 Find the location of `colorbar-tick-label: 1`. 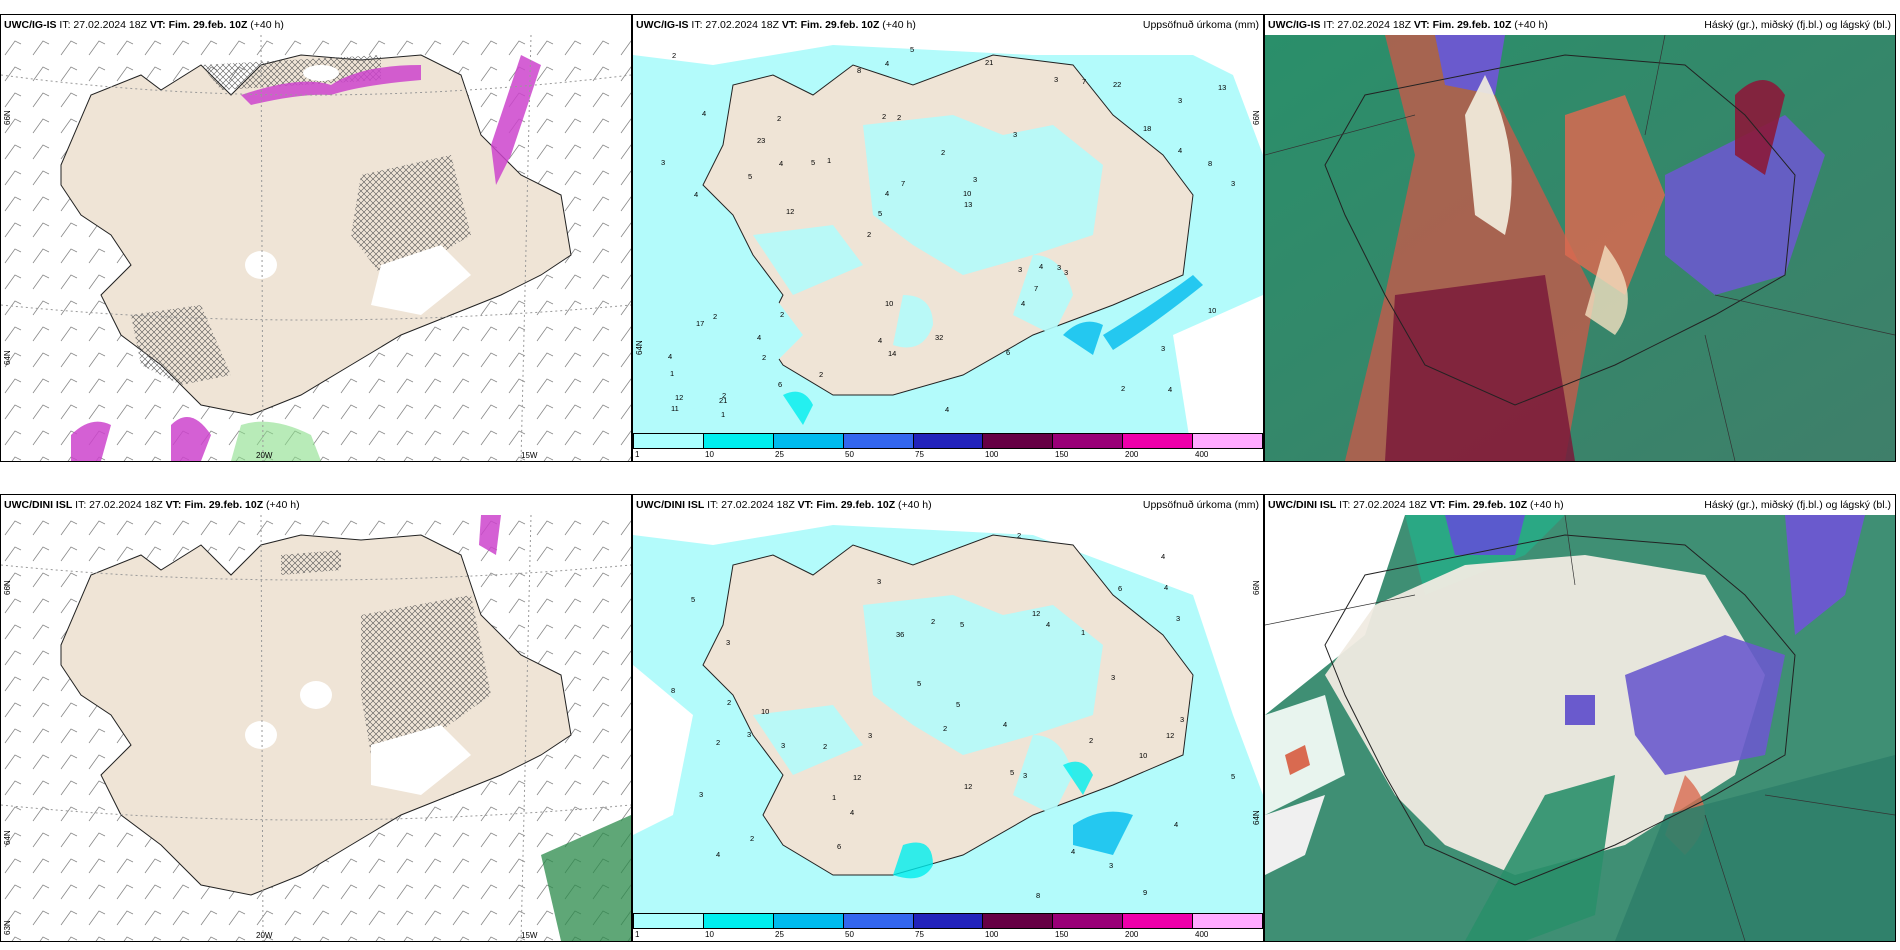

colorbar-tick-label: 1 is located at coordinates (637, 454).